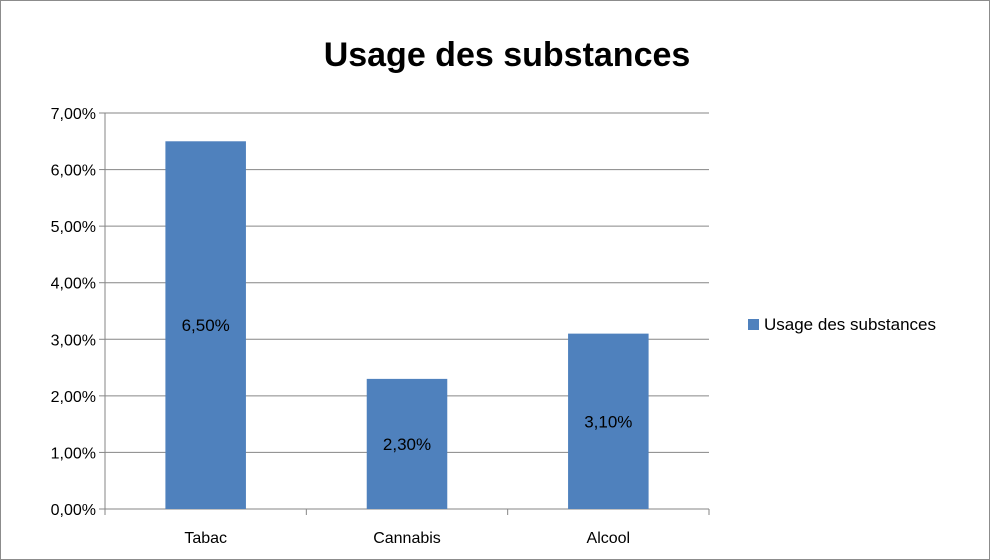 The width and height of the screenshot is (990, 560). What do you see at coordinates (73, 227) in the screenshot?
I see `y-tick-label: 5,00%` at bounding box center [73, 227].